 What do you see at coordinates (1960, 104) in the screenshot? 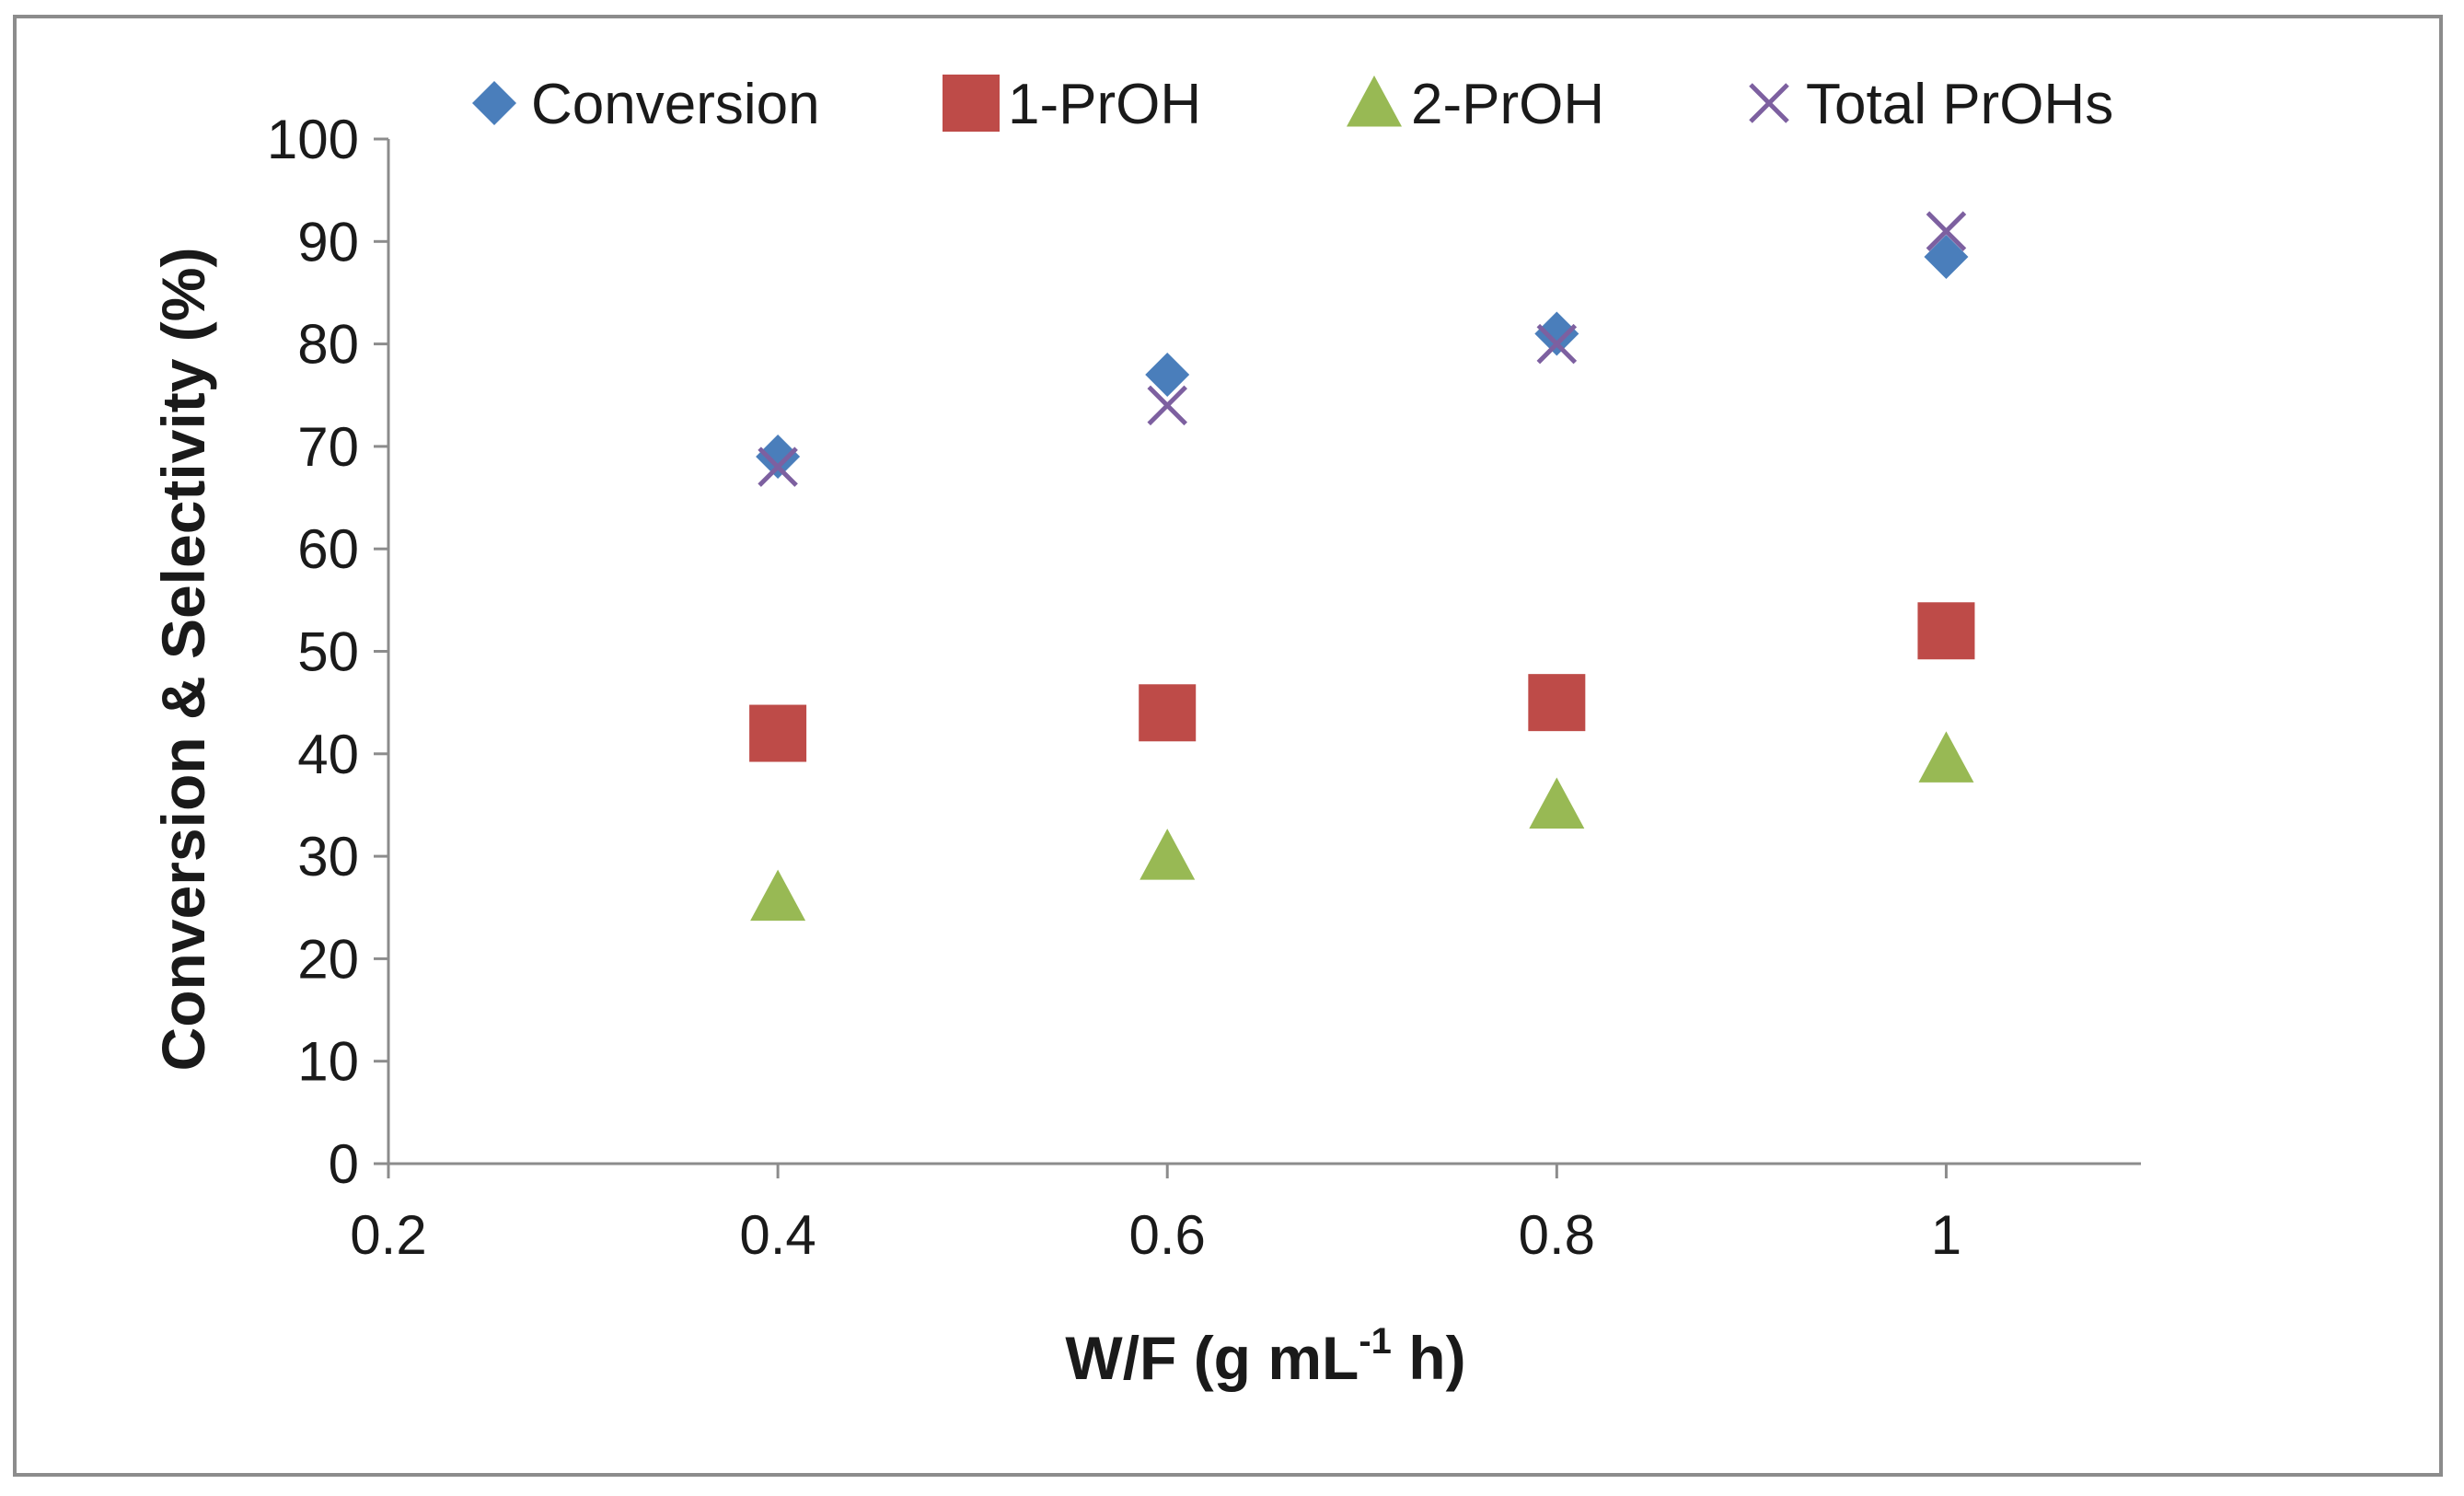
I see `legend-label: Total PrOHs` at bounding box center [1960, 104].